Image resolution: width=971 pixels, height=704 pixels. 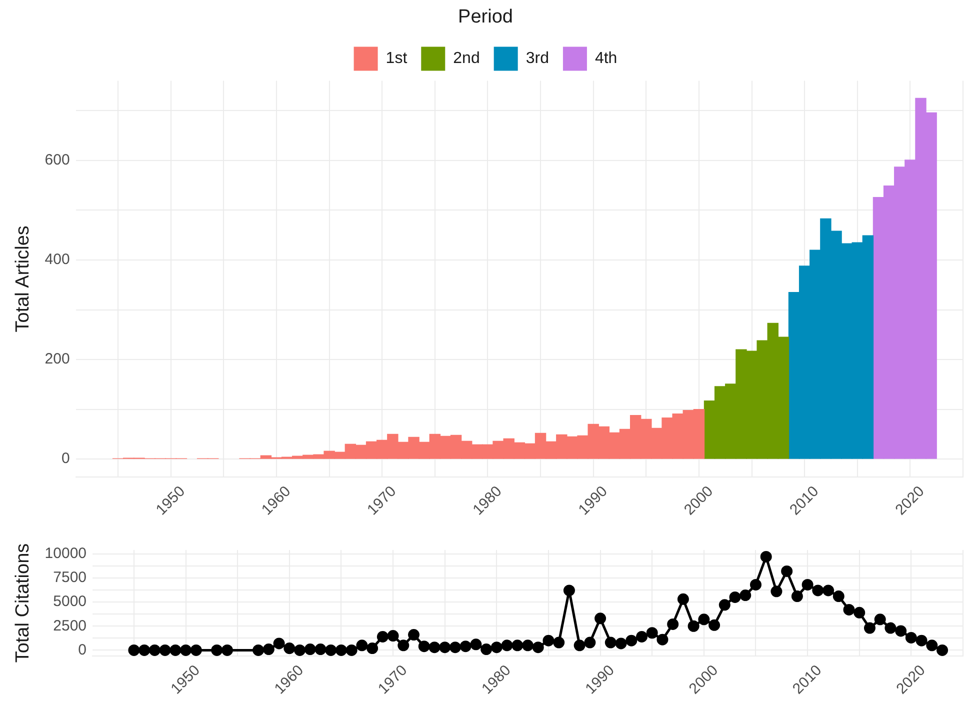 What do you see at coordinates (70, 577) in the screenshot?
I see `y-tick-label: 7500` at bounding box center [70, 577].